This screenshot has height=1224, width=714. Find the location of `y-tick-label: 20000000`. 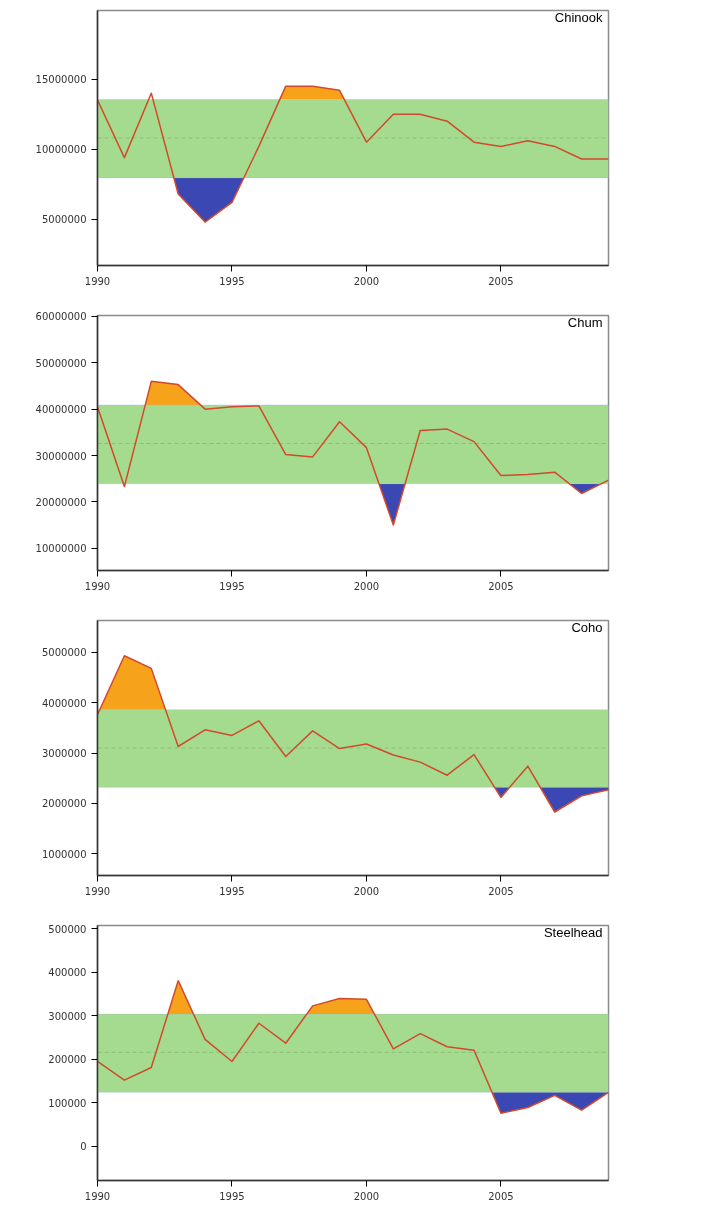

y-tick-label: 20000000 is located at coordinates (61, 502).